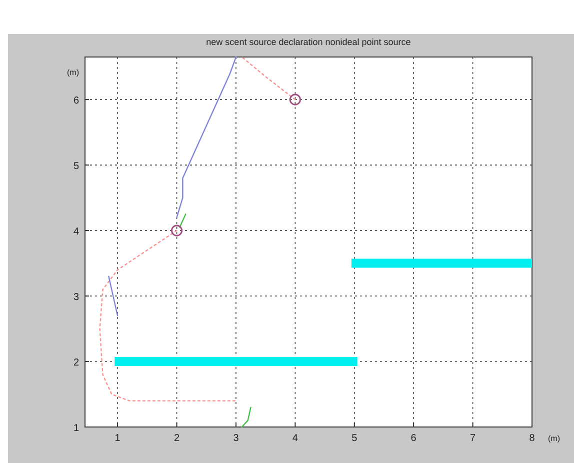 Image resolution: width=574 pixels, height=463 pixels. Describe the element at coordinates (117, 438) in the screenshot. I see `x-tick-label: 1` at that location.